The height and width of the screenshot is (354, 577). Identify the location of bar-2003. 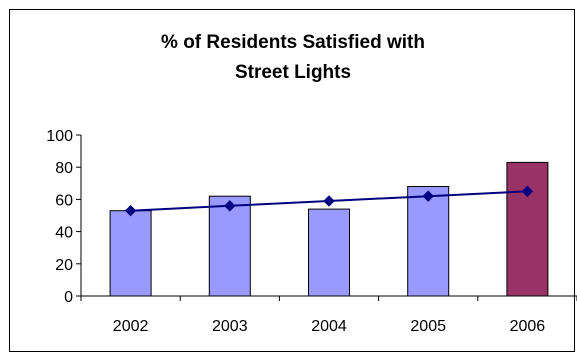
(229, 246).